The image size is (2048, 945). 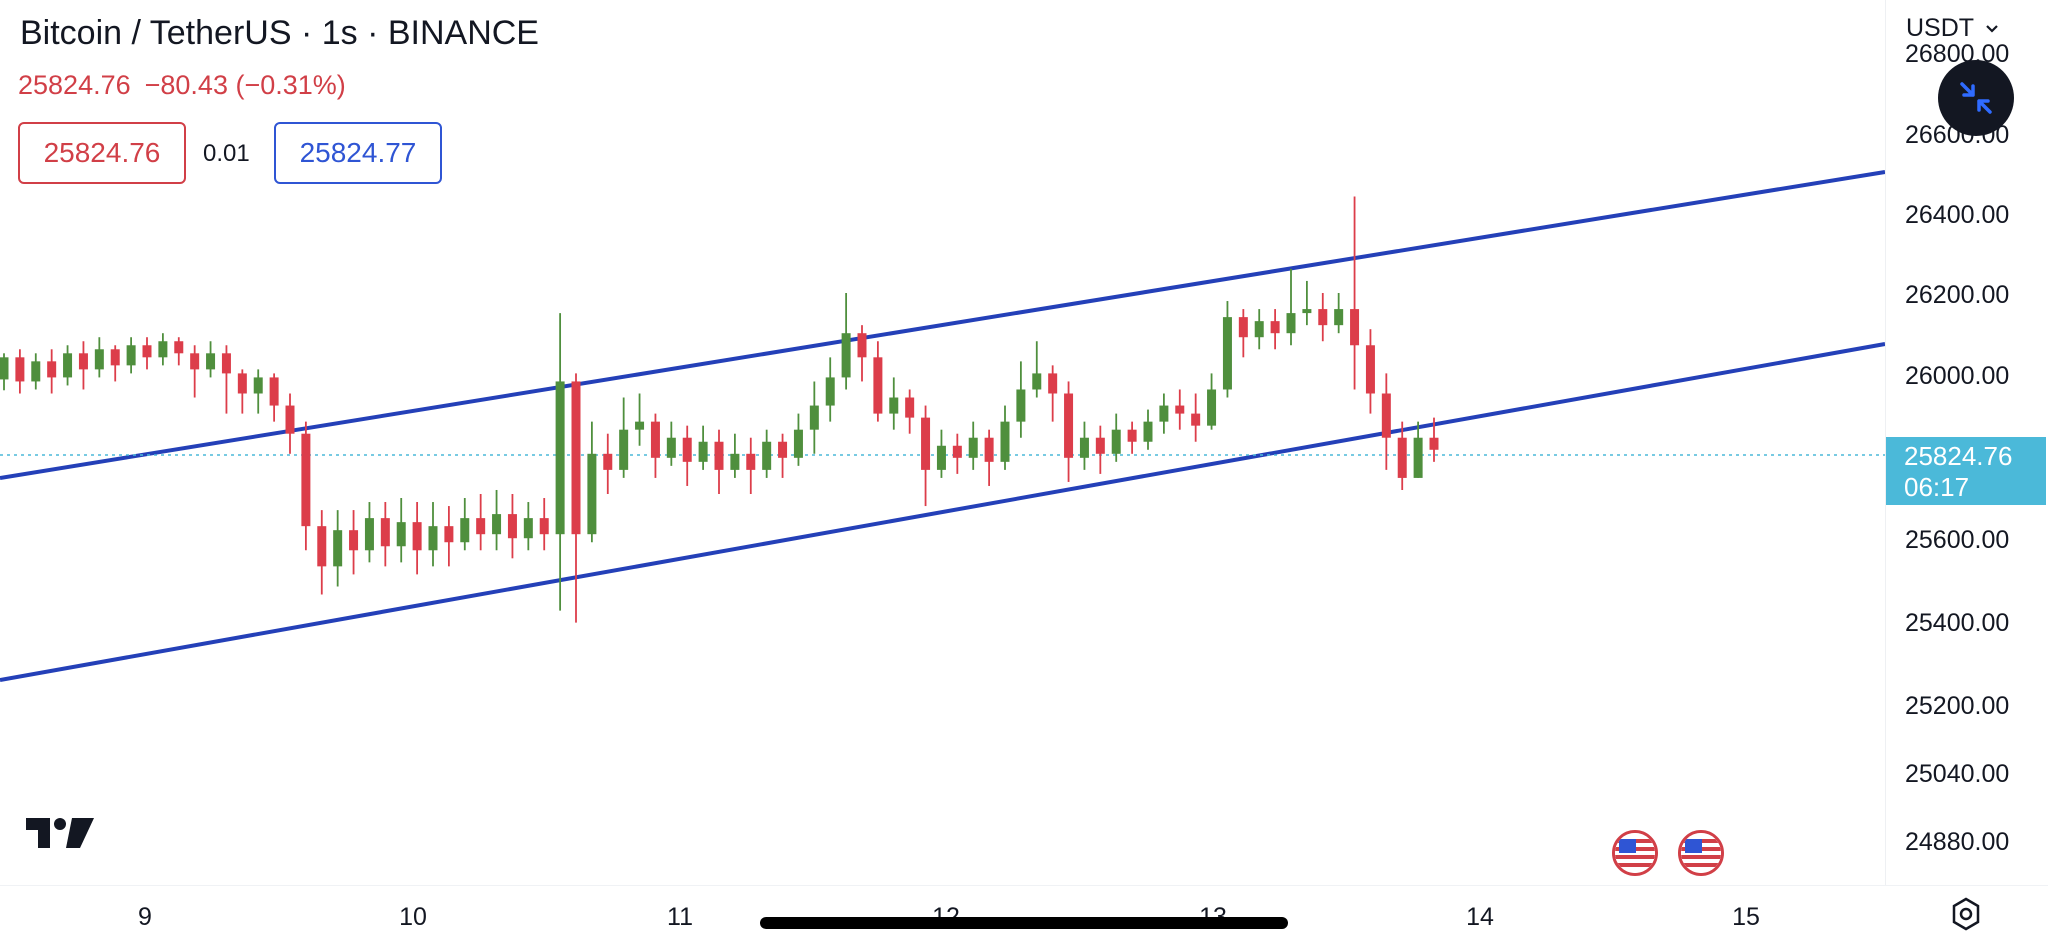 What do you see at coordinates (1937, 487) in the screenshot?
I see `bar-countdown: 06:17` at bounding box center [1937, 487].